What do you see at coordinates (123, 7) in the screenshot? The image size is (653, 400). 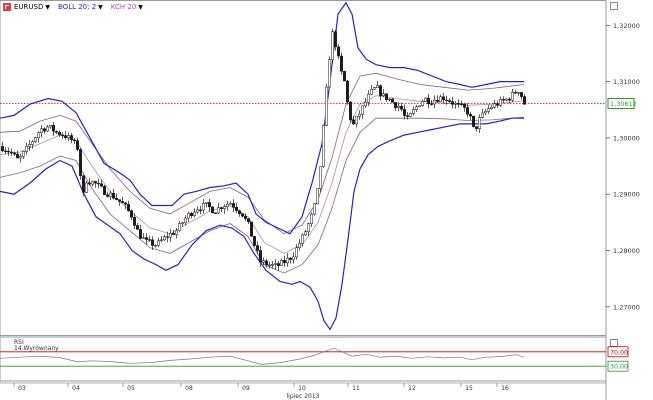 I see `keltner-indicator-label: KCH 20` at bounding box center [123, 7].